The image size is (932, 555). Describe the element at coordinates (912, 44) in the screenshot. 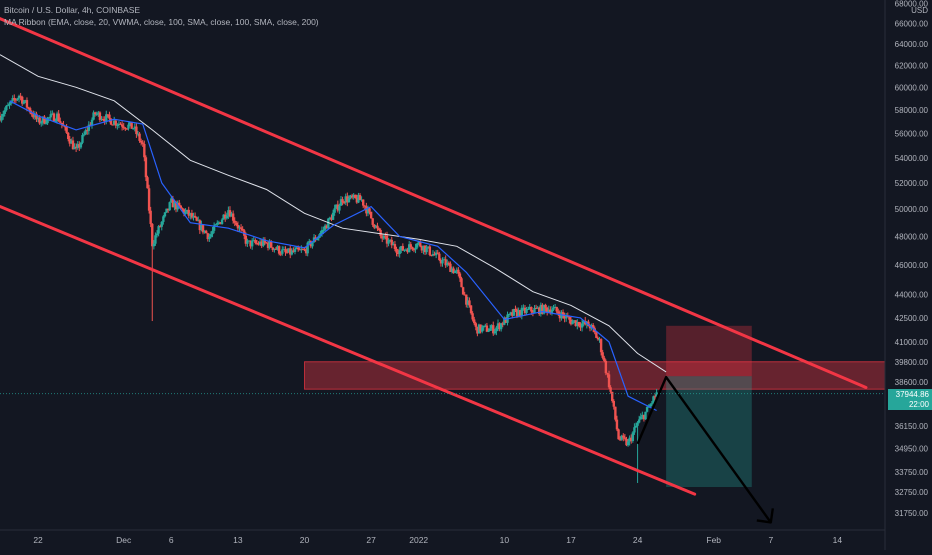

I see `y-tick-label-2: 64000.00` at that location.